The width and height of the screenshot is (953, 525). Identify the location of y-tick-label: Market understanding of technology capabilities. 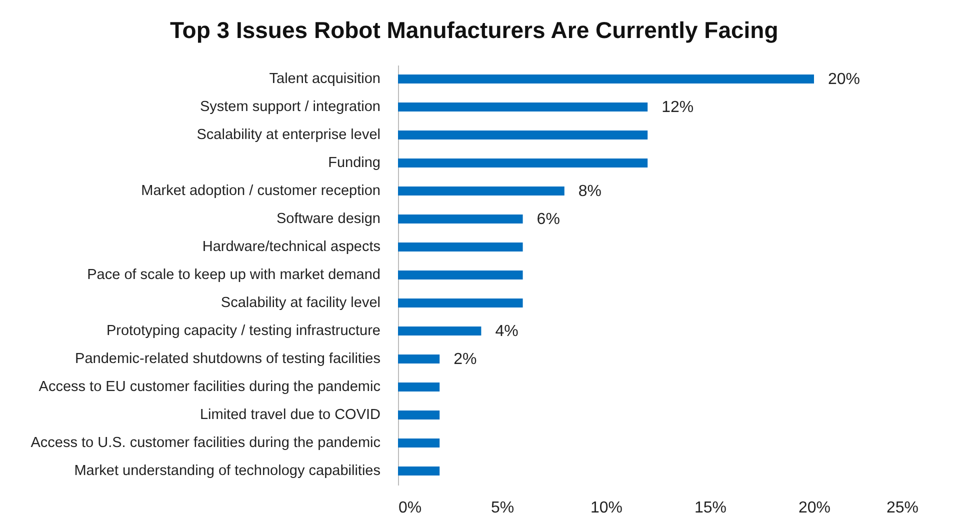
(227, 471).